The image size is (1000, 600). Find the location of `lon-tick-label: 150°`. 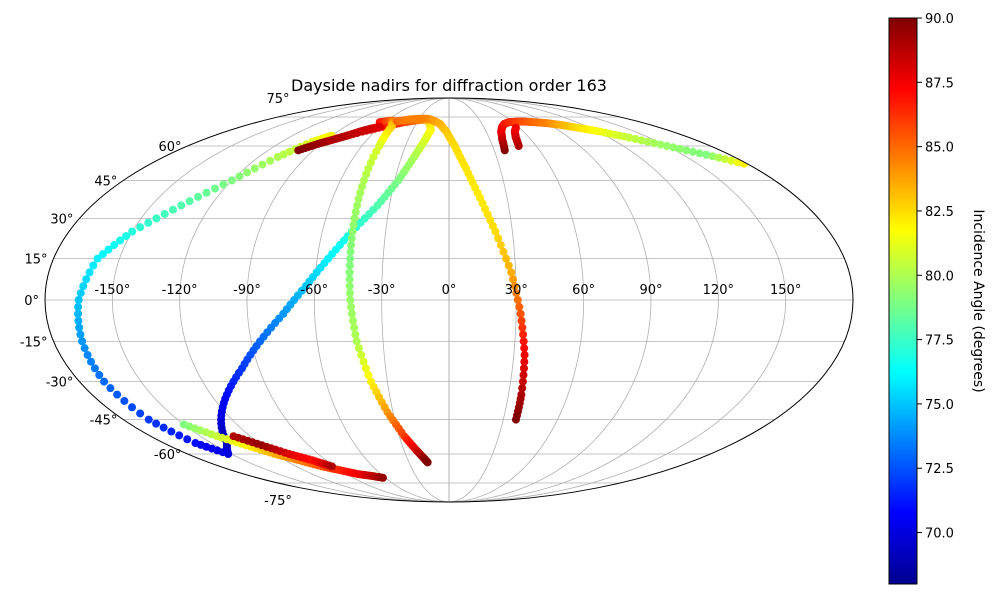

lon-tick-label: 150° is located at coordinates (785, 290).